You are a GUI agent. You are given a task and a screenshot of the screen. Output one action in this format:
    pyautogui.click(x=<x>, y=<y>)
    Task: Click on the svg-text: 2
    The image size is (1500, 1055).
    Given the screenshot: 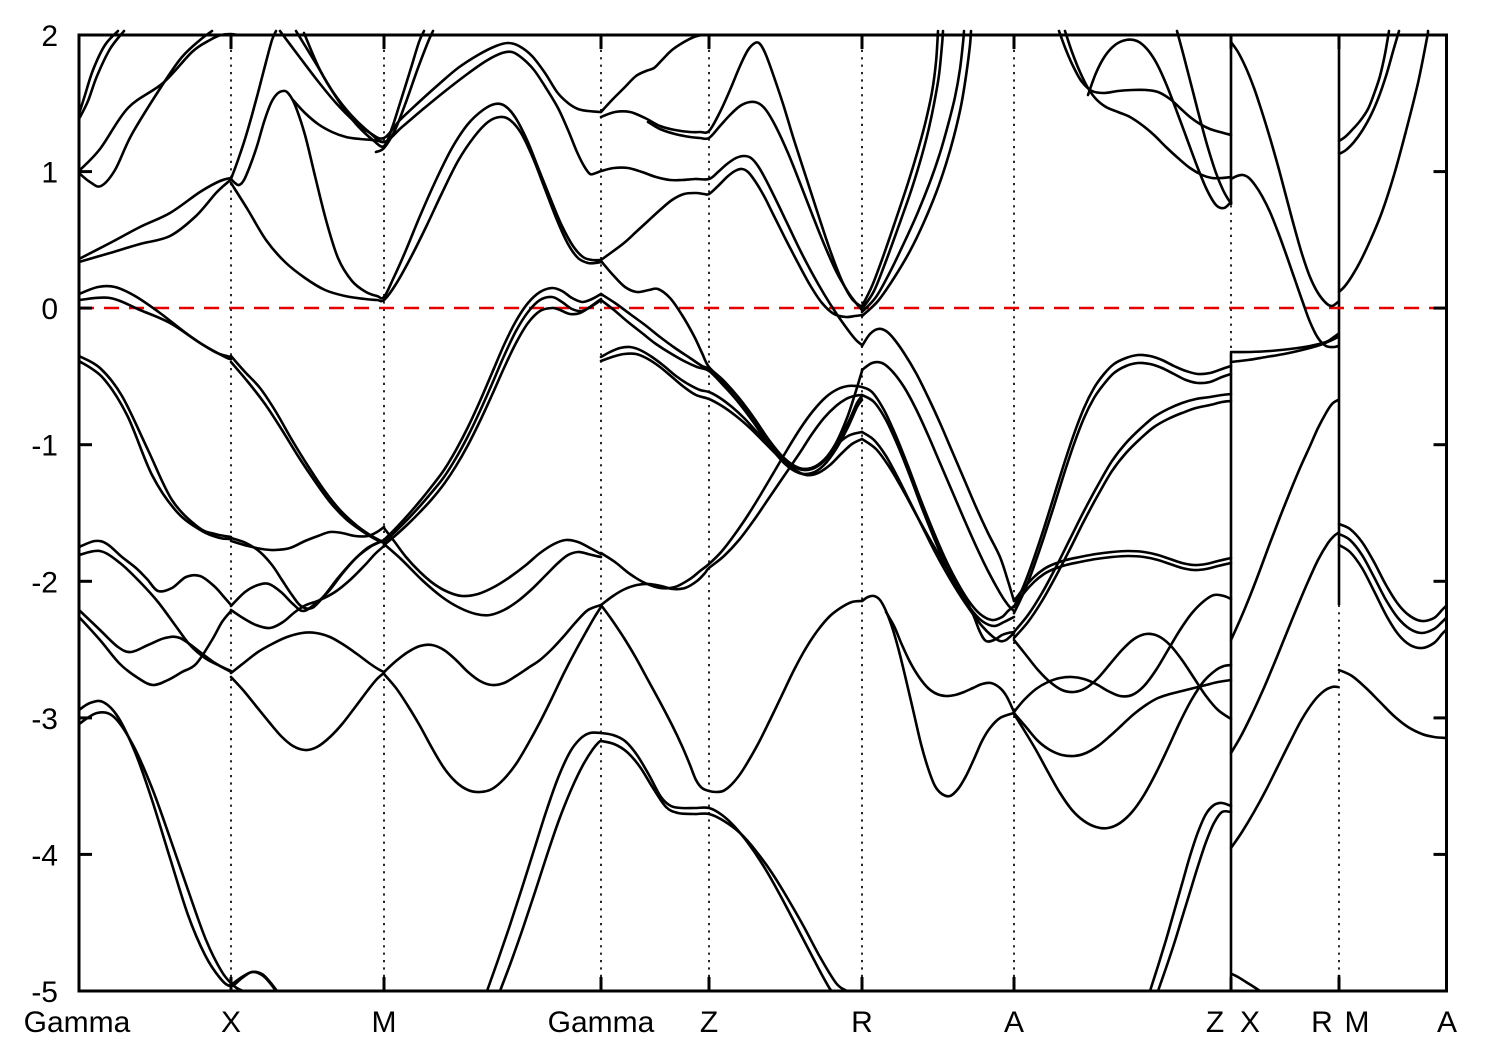 What is the action you would take?
    pyautogui.click(x=49, y=36)
    